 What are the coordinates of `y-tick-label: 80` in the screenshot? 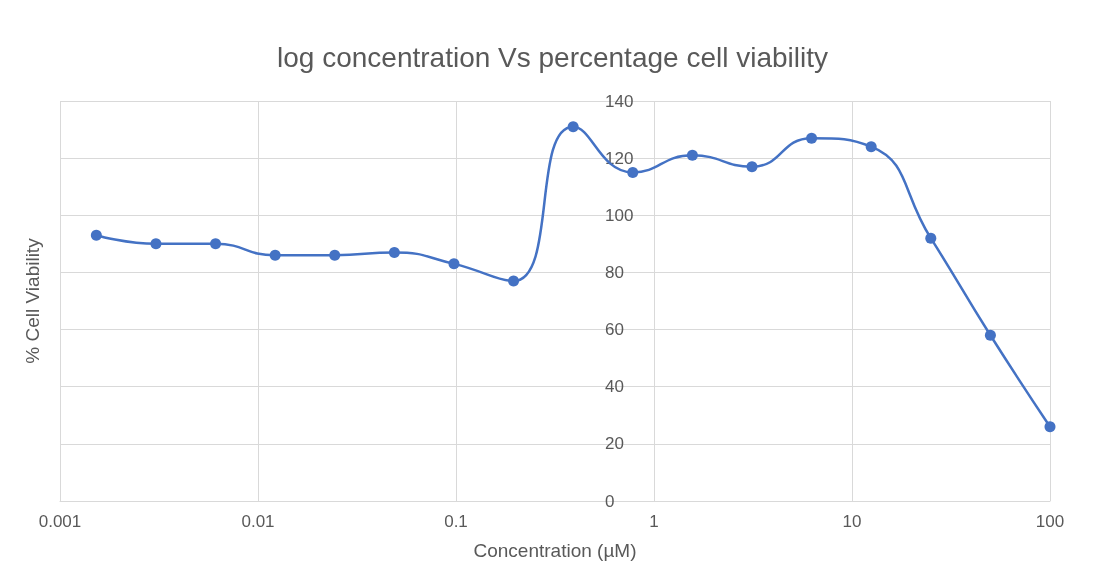 It's located at (614, 272).